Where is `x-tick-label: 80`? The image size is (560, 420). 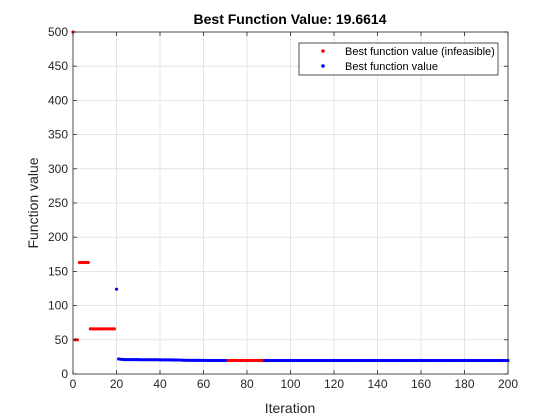 x-tick-label: 80 is located at coordinates (247, 384).